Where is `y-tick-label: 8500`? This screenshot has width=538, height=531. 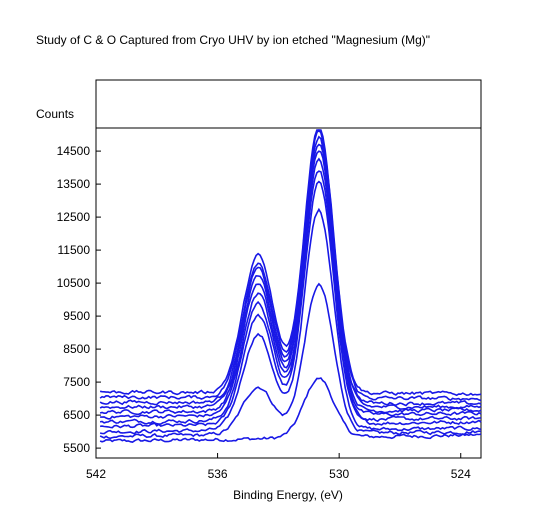 y-tick-label: 8500 is located at coordinates (76, 349).